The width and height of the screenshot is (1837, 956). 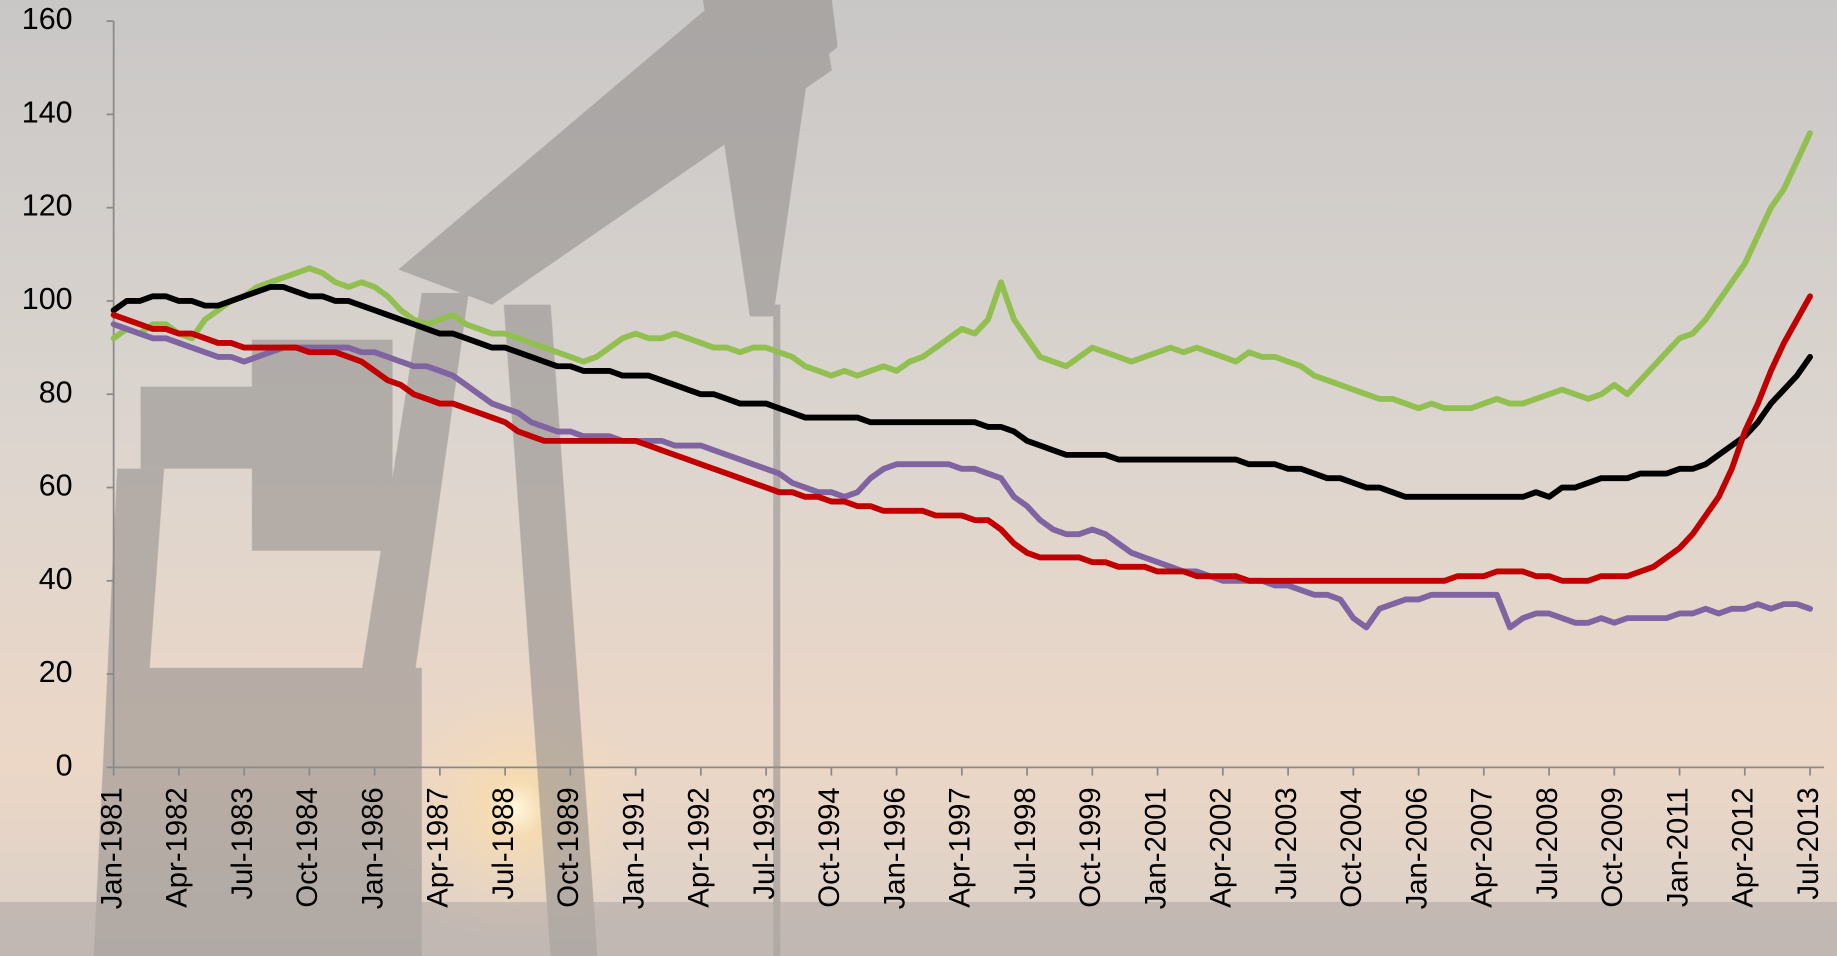 What do you see at coordinates (503, 843) in the screenshot?
I see `x-tick-label: Jul-1988` at bounding box center [503, 843].